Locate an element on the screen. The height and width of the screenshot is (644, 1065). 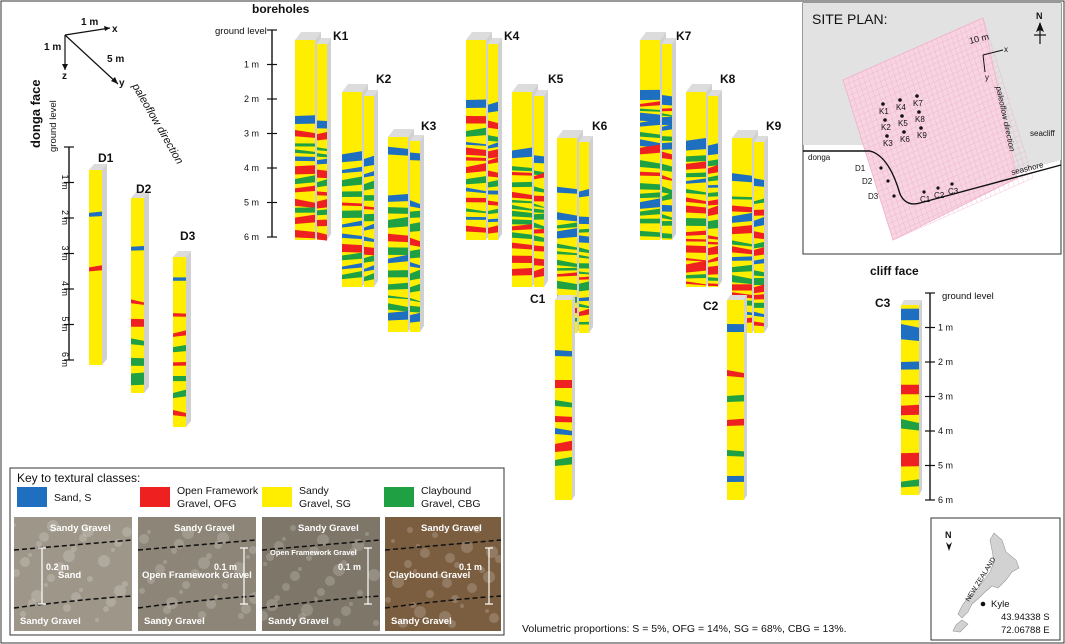
plan-label-K3: K3 is located at coordinates (888, 143).